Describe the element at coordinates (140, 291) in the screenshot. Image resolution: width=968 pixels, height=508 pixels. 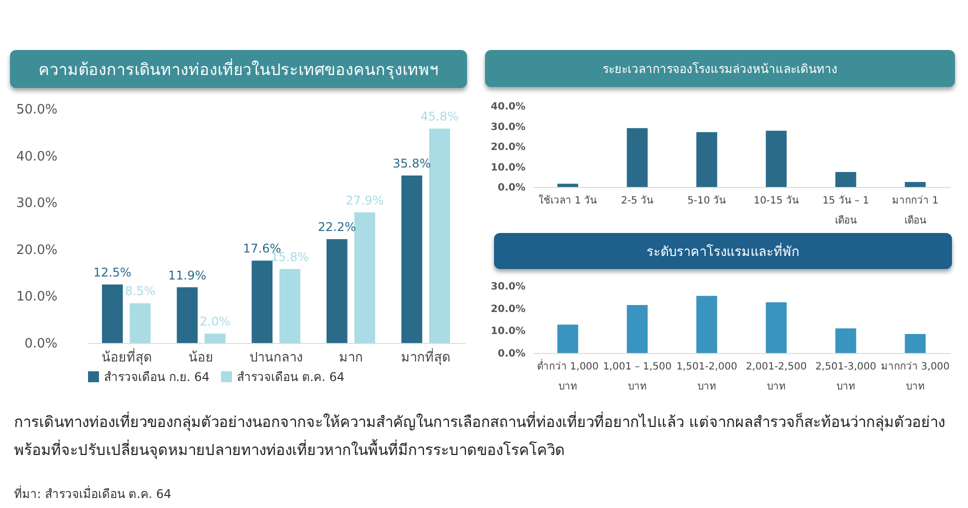
I see `data-label: 8.5%` at that location.